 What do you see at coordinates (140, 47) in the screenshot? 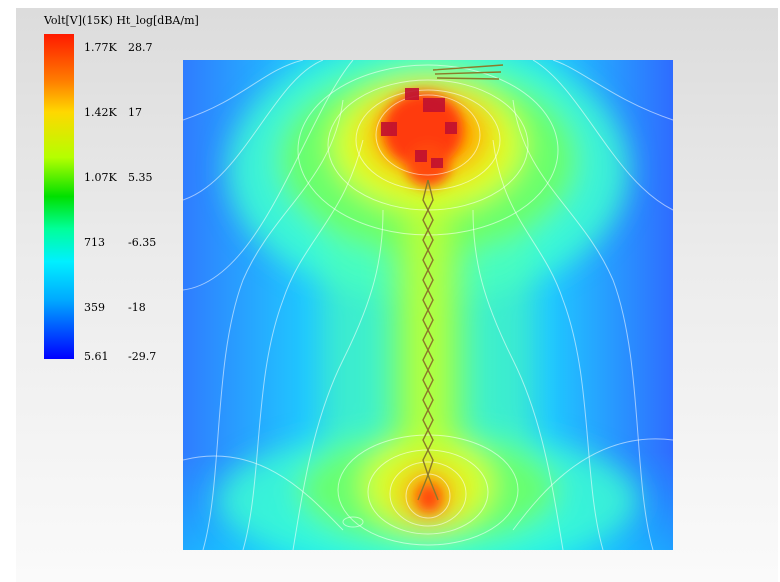
I see `ht-tick-label: 28.7` at bounding box center [140, 47].